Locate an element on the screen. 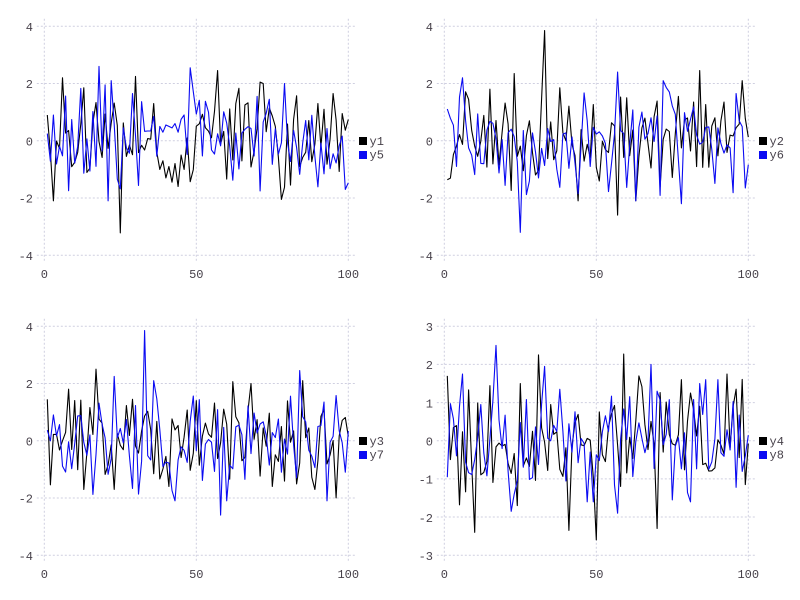 This screenshot has height=600, width=800. svg-text: 3 is located at coordinates (429, 328).